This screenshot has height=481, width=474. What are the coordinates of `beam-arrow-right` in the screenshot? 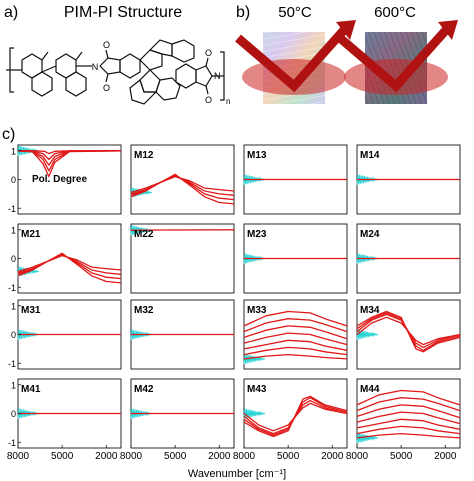 It's located at (393, 60).